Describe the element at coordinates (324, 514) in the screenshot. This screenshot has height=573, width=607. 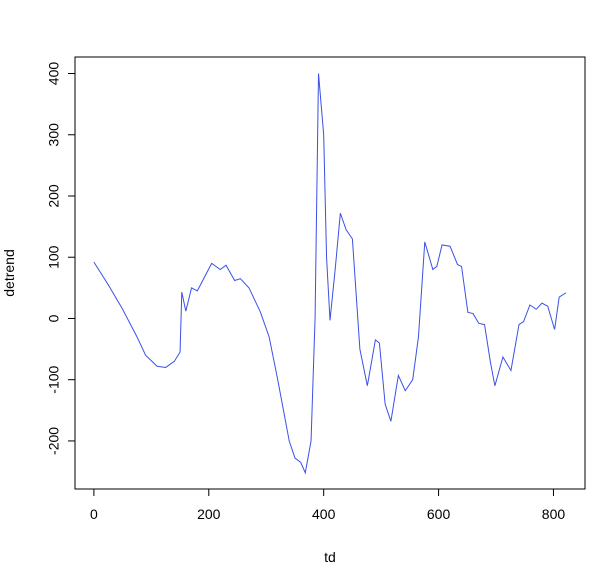
I see `x-tick-label: 400` at that location.